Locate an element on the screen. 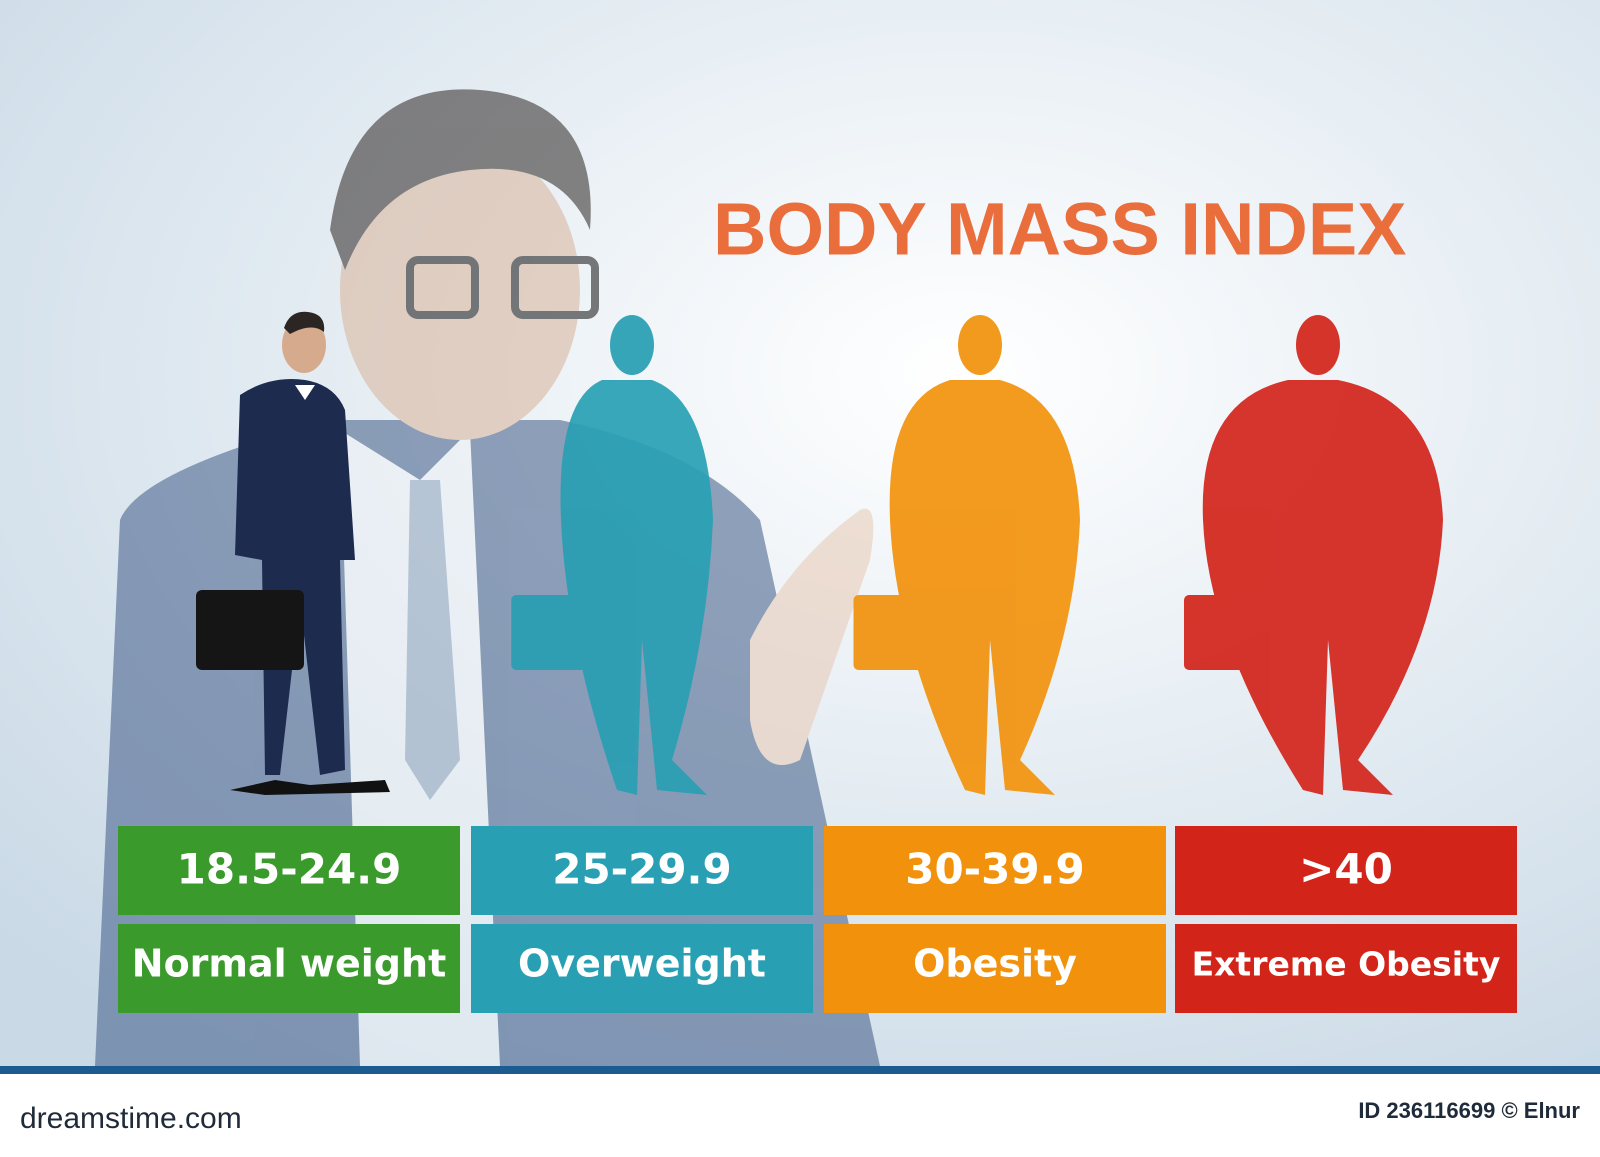 The image size is (1600, 1157). range-text: 18.5-24.9 is located at coordinates (289, 869).